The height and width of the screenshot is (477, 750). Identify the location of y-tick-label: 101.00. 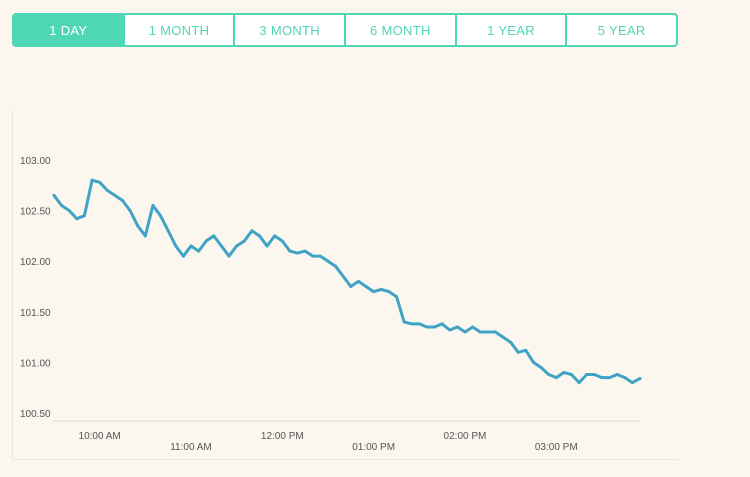
(35, 363).